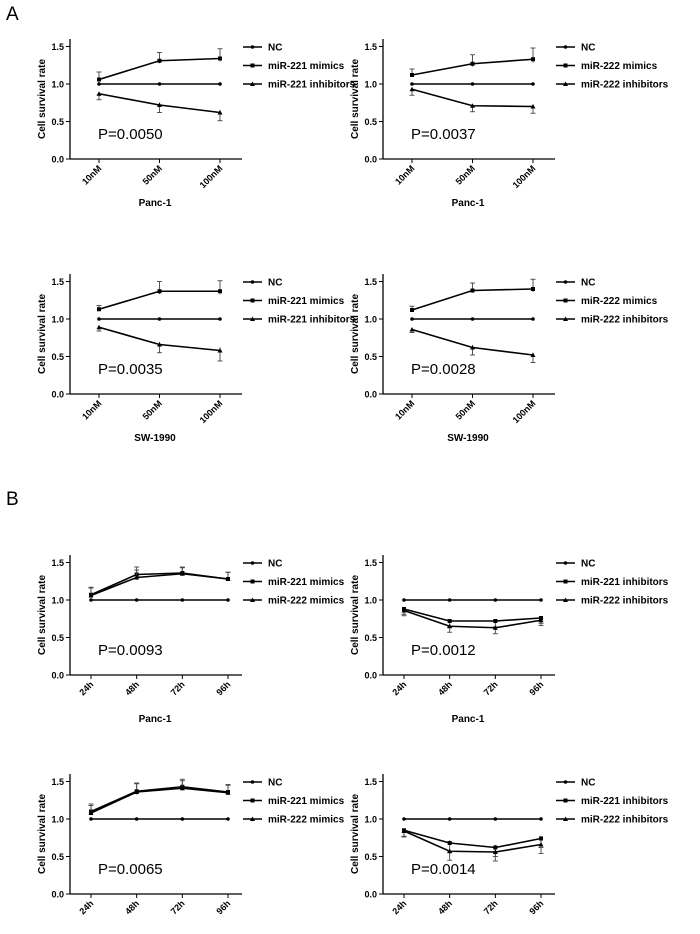  I want to click on x-axis-label: Panc-1, so click(155, 203).